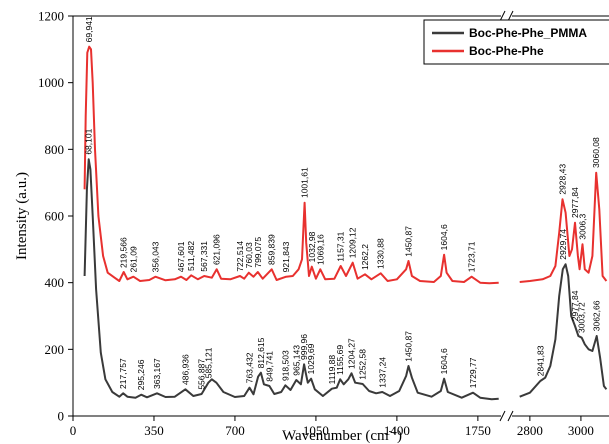  I want to click on x-tick-label-1-1: 3000, so click(581, 430).